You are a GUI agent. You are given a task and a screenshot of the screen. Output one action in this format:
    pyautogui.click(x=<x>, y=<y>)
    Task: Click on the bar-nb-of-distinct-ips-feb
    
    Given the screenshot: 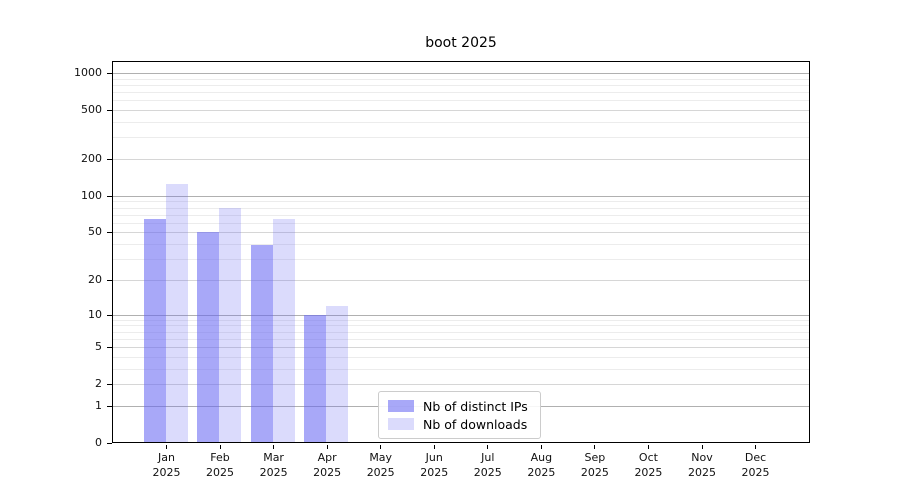 What is the action you would take?
    pyautogui.click(x=208, y=337)
    